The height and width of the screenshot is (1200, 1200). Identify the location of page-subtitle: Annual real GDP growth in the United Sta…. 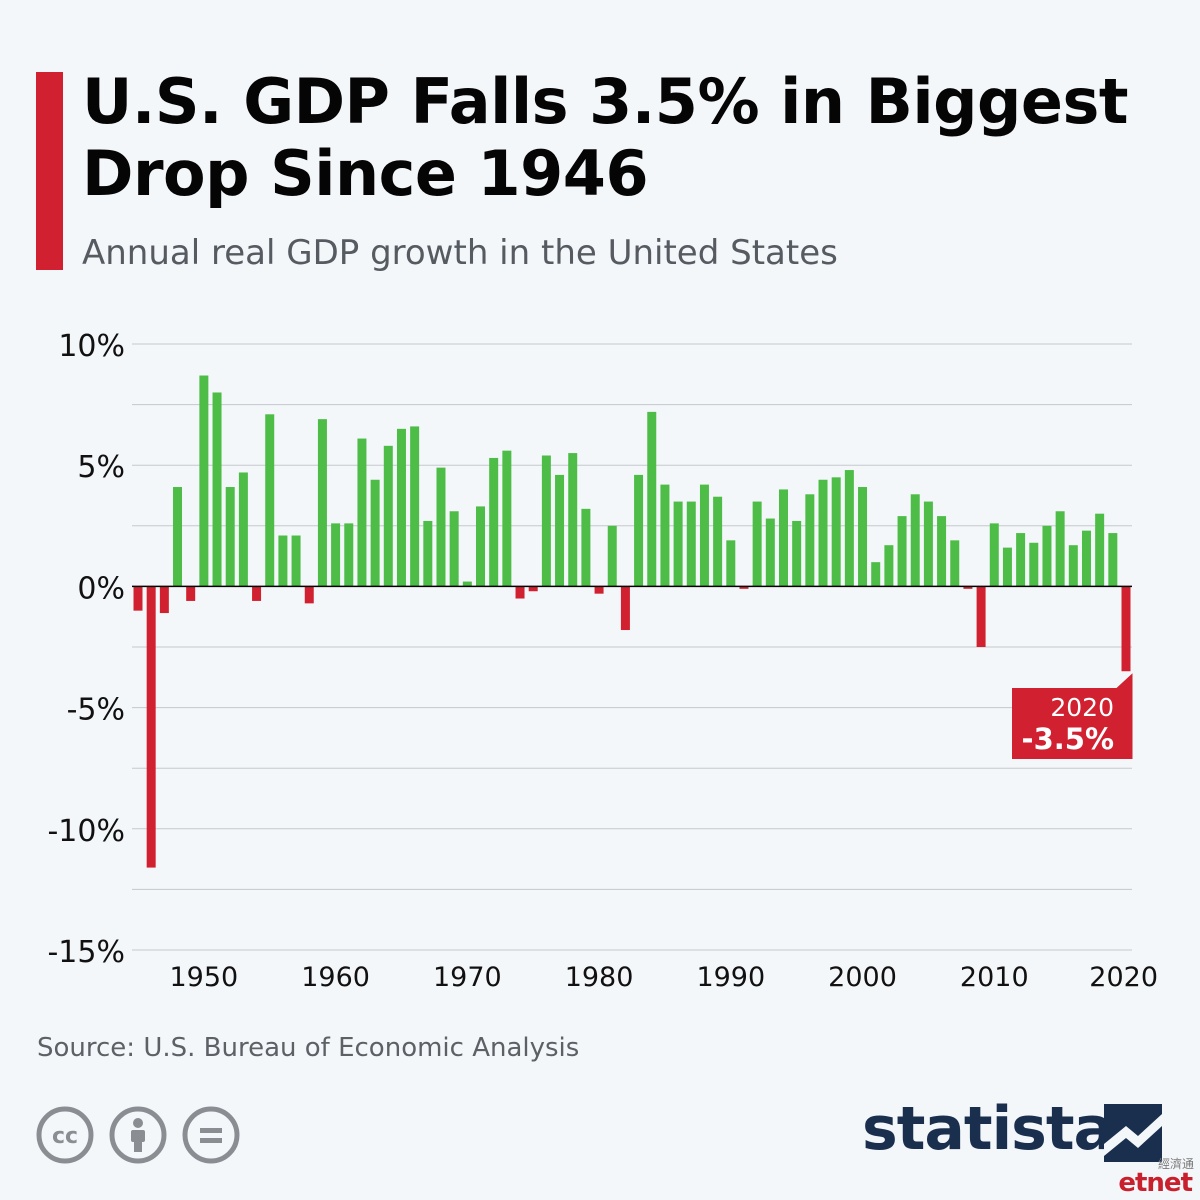
(460, 253).